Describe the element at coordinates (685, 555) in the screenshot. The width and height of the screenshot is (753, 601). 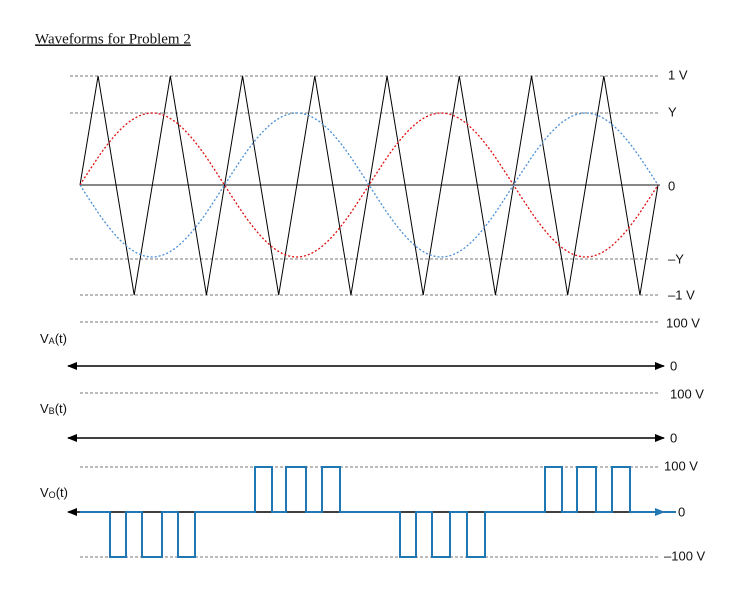
I see `level-label: –100 V` at that location.